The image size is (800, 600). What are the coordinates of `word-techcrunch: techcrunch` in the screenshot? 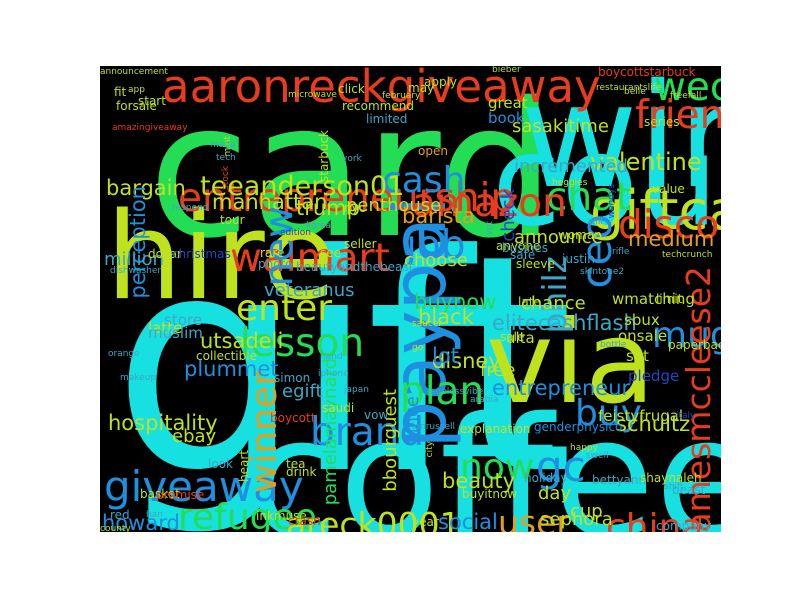 It's located at (687, 255).